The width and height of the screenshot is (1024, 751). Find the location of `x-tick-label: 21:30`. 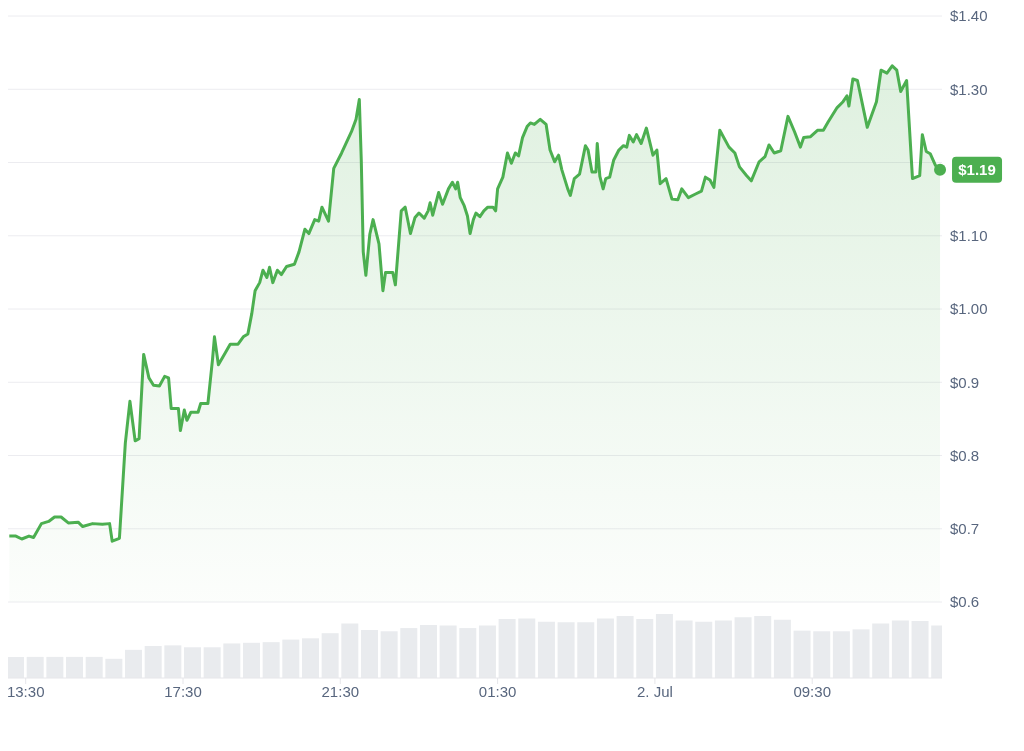

x-tick-label: 21:30 is located at coordinates (340, 691).